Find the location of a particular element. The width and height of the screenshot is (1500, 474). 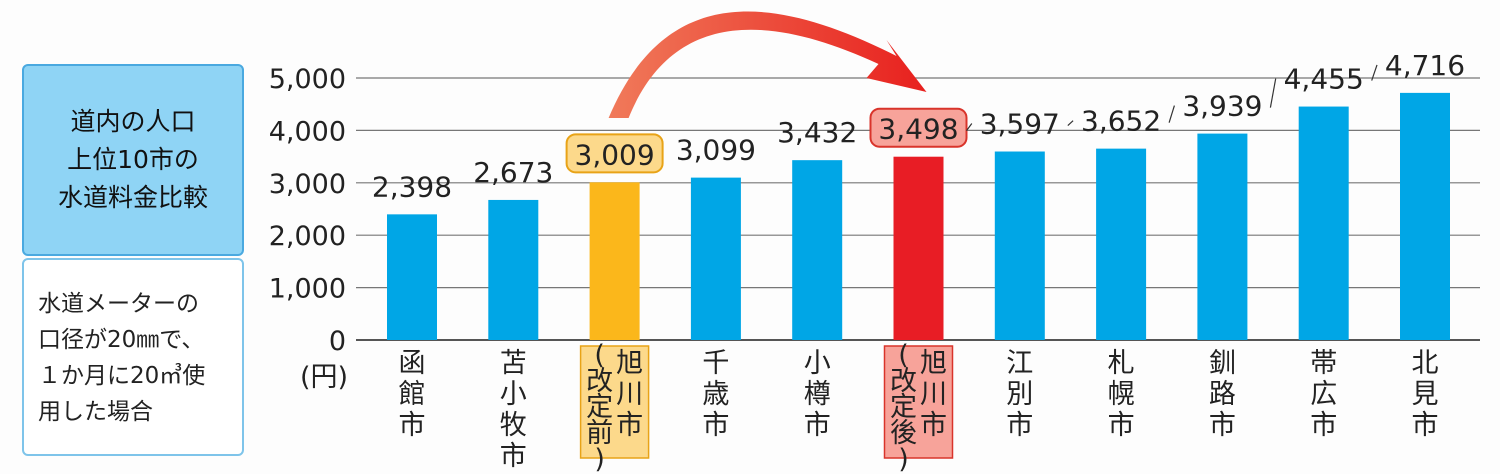

category-label: 路 is located at coordinates (1222, 394).